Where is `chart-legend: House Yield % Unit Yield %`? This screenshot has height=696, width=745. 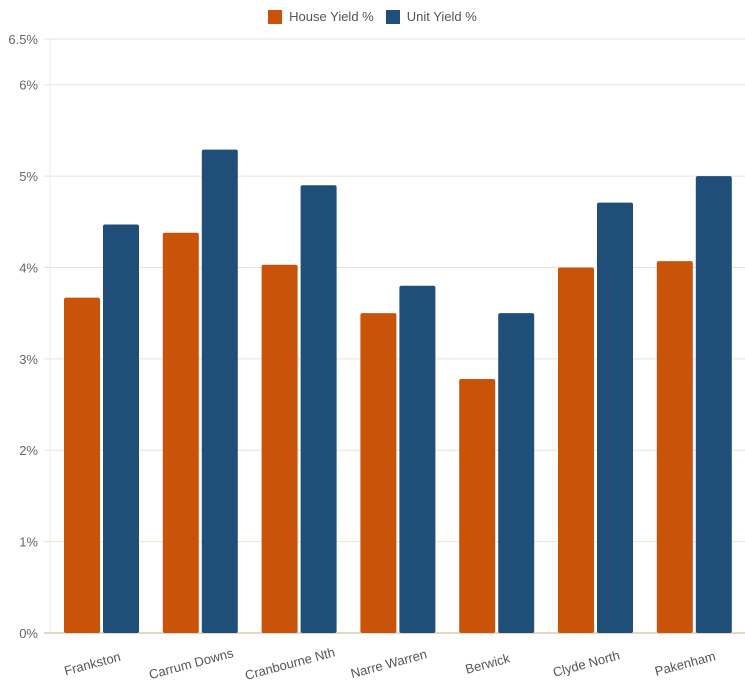
chart-legend: House Yield % Unit Yield % is located at coordinates (372, 16).